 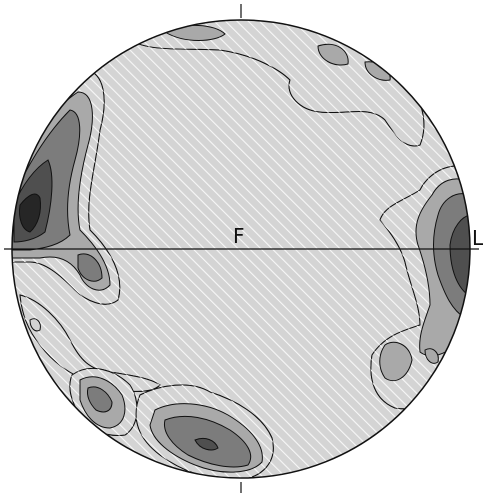 I want to click on contour-right-lower-2-top, so click(x=396, y=361).